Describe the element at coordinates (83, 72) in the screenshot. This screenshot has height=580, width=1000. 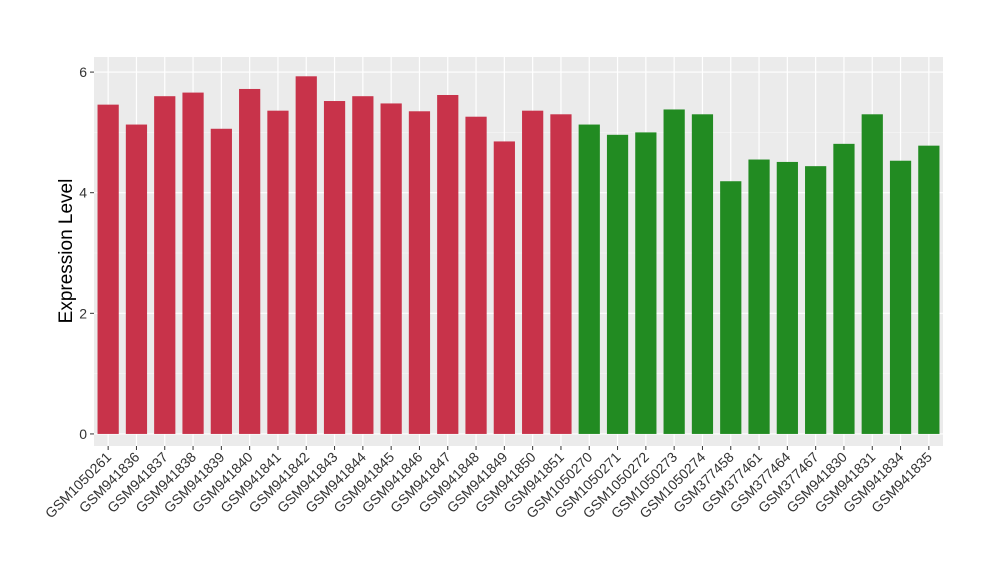
I see `y-tick-label: 6` at that location.